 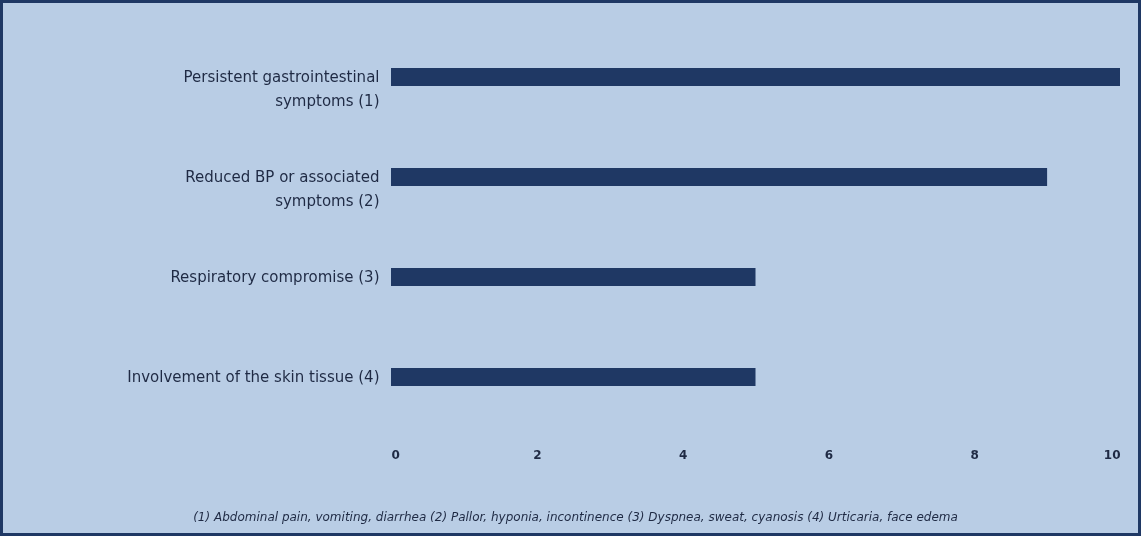 I want to click on y-tick-label: Persistent gastrointestinal symptoms (1), so click(x=281, y=89).